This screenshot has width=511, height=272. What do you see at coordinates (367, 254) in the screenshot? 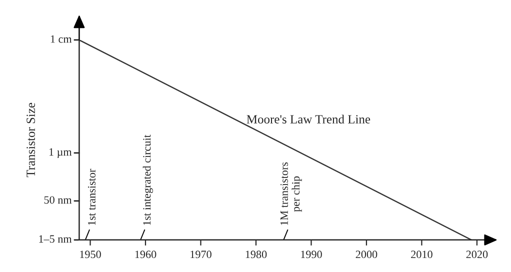
I see `x-tick-label: 2000` at bounding box center [367, 254].